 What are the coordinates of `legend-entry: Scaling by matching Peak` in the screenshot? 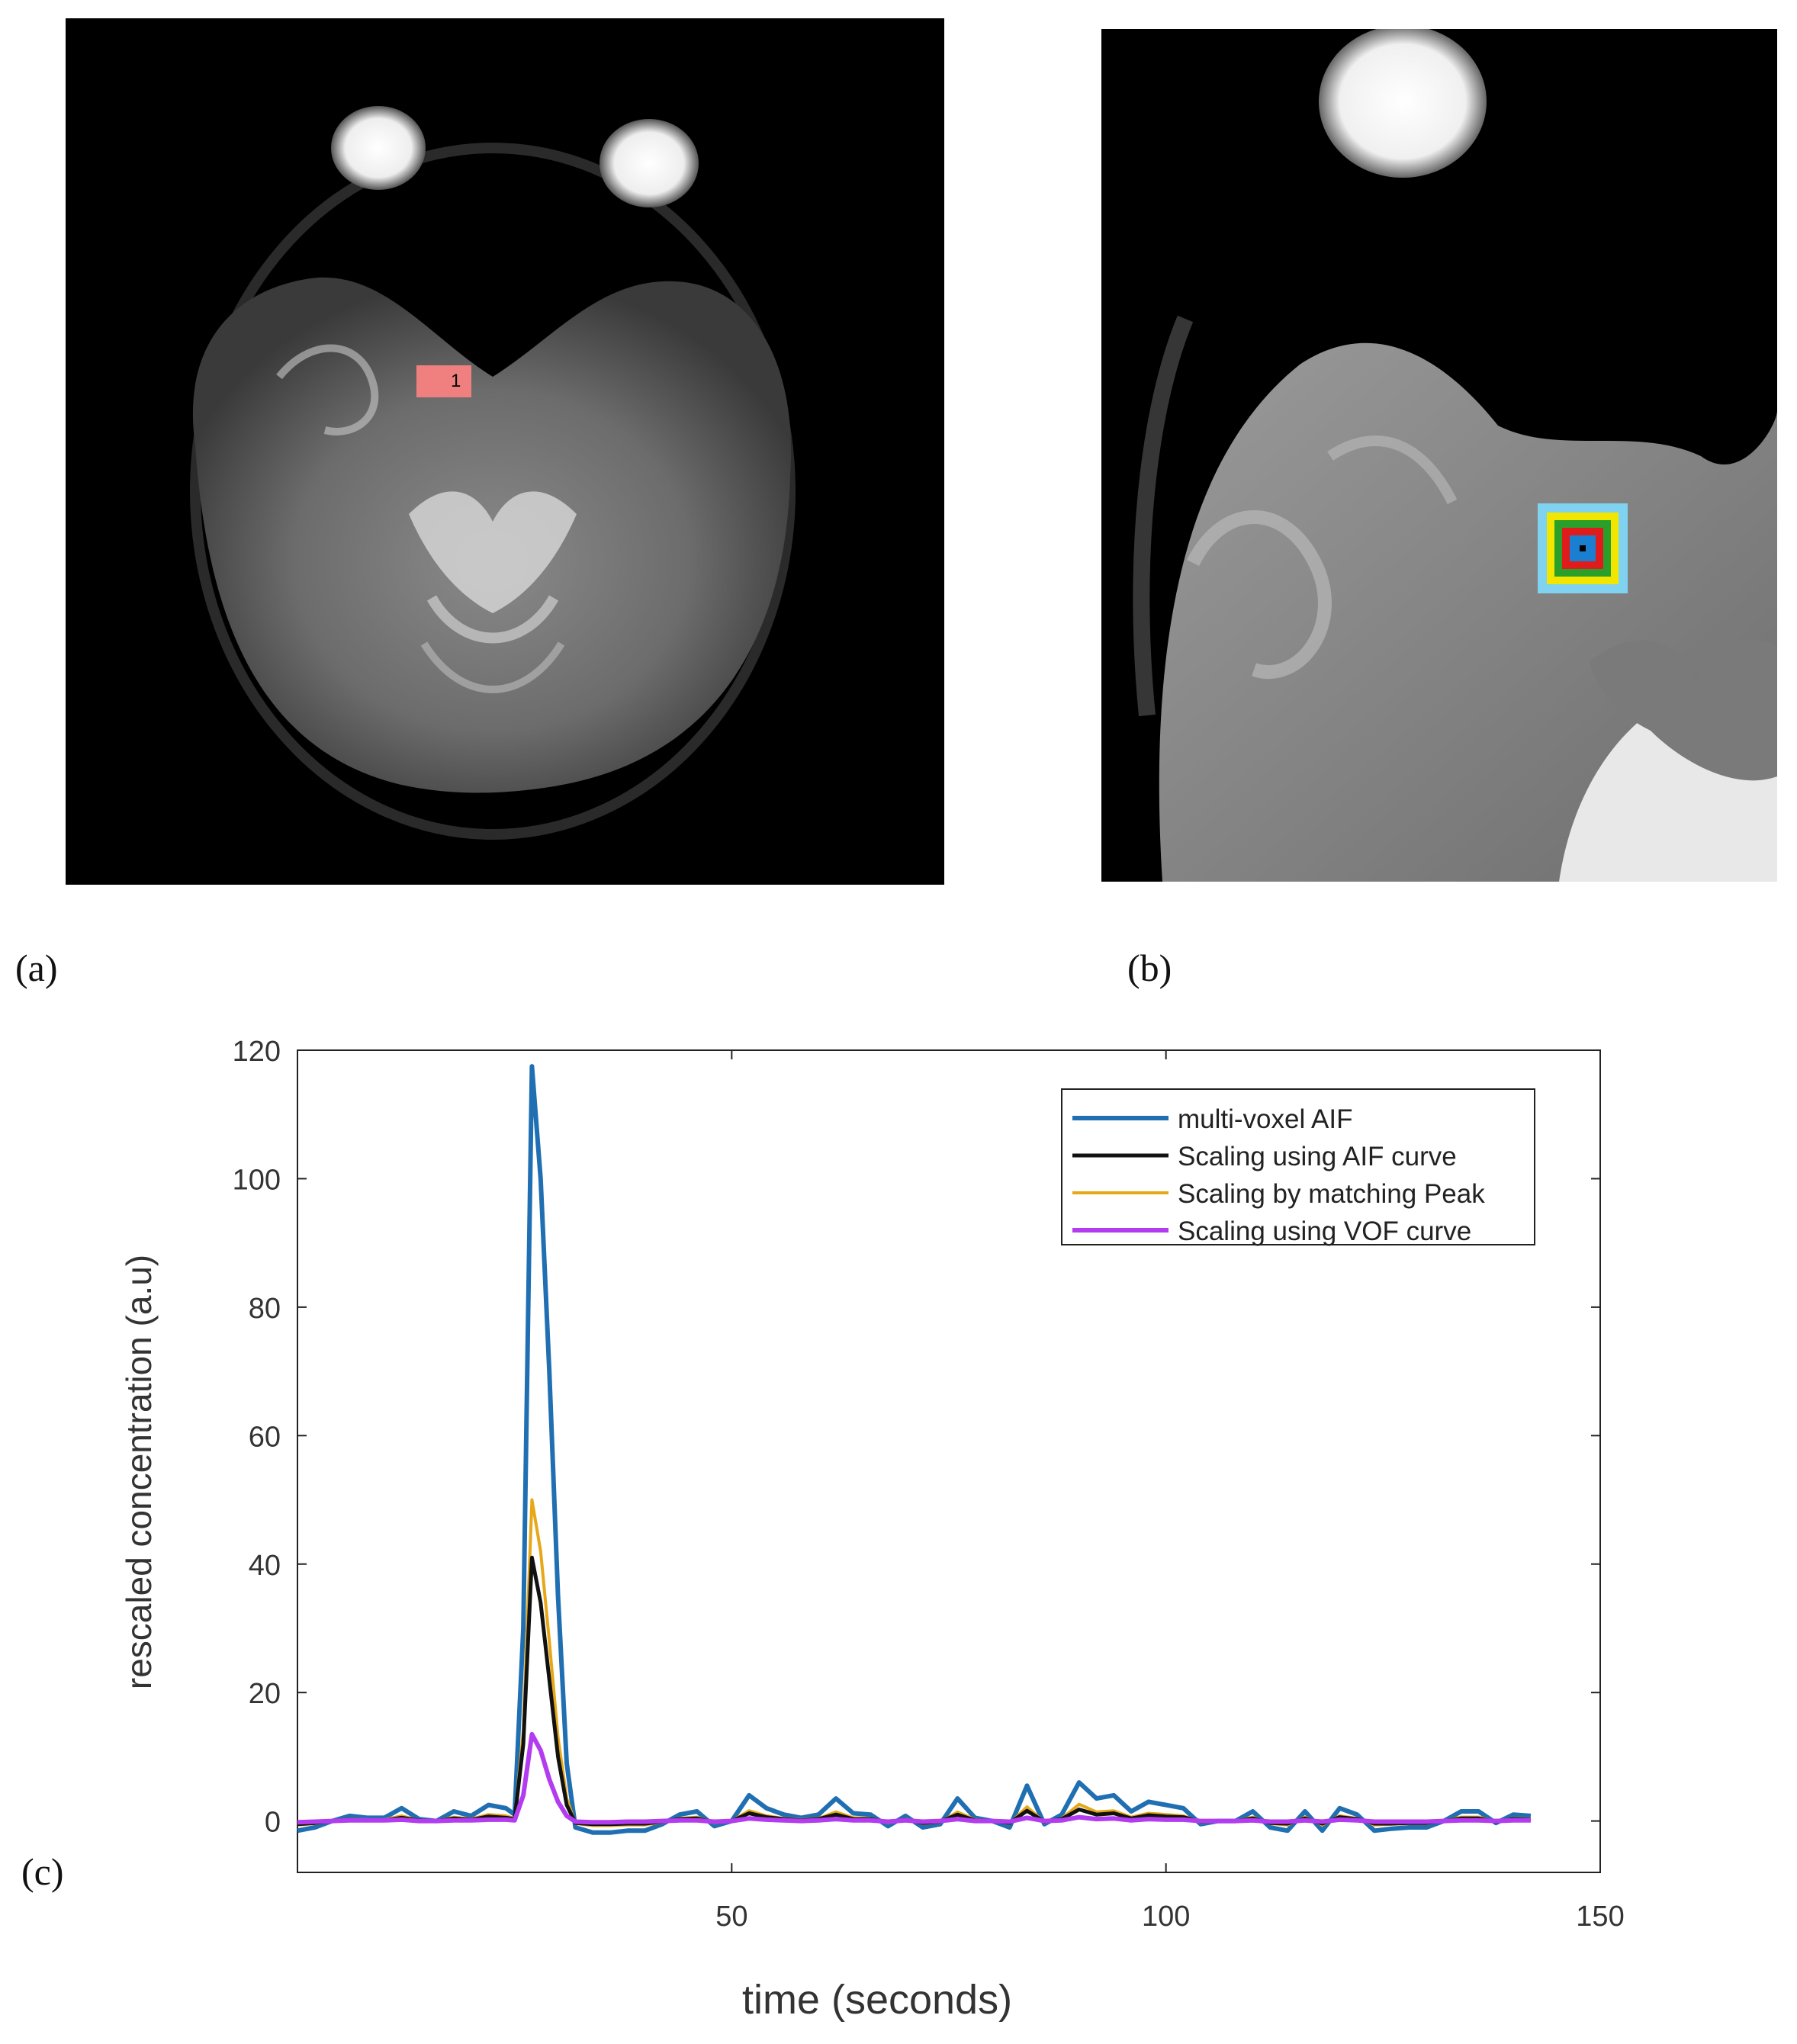 It's located at (1331, 1194).